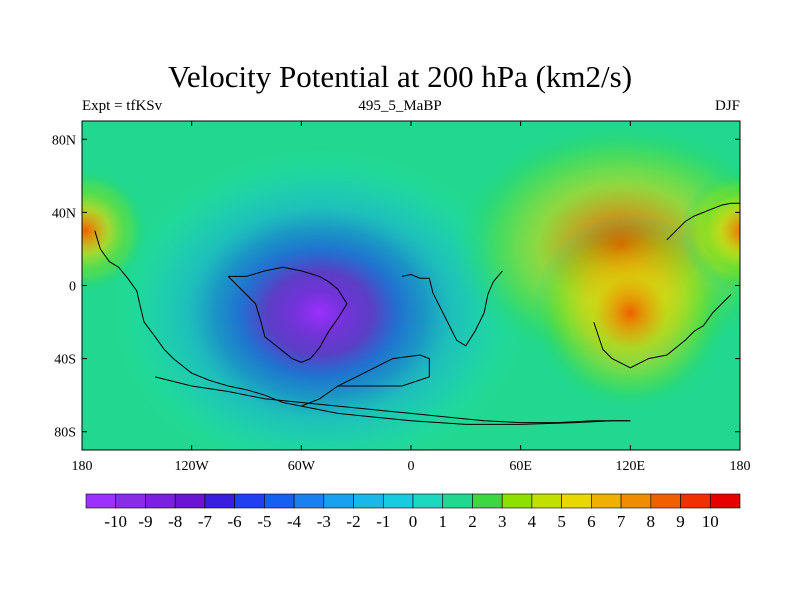 The width and height of the screenshot is (800, 600). Describe the element at coordinates (115, 231) in the screenshot. I see `maximum-center-east-pacific` at that location.